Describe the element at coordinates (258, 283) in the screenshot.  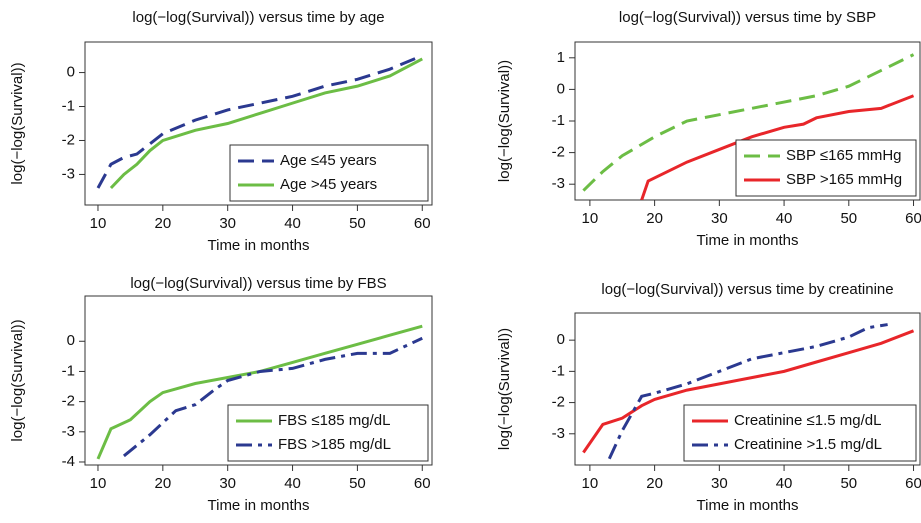
I see `panel-title: log(−log(Survival)) versus time by FBS` at that location.